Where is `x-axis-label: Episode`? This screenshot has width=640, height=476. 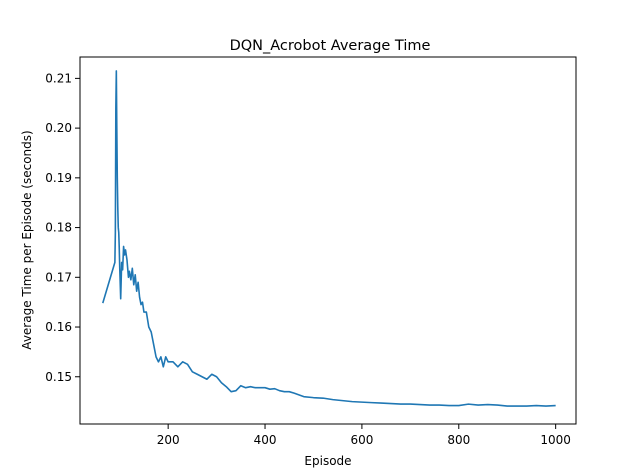
x-axis-label: Episode is located at coordinates (327, 461).